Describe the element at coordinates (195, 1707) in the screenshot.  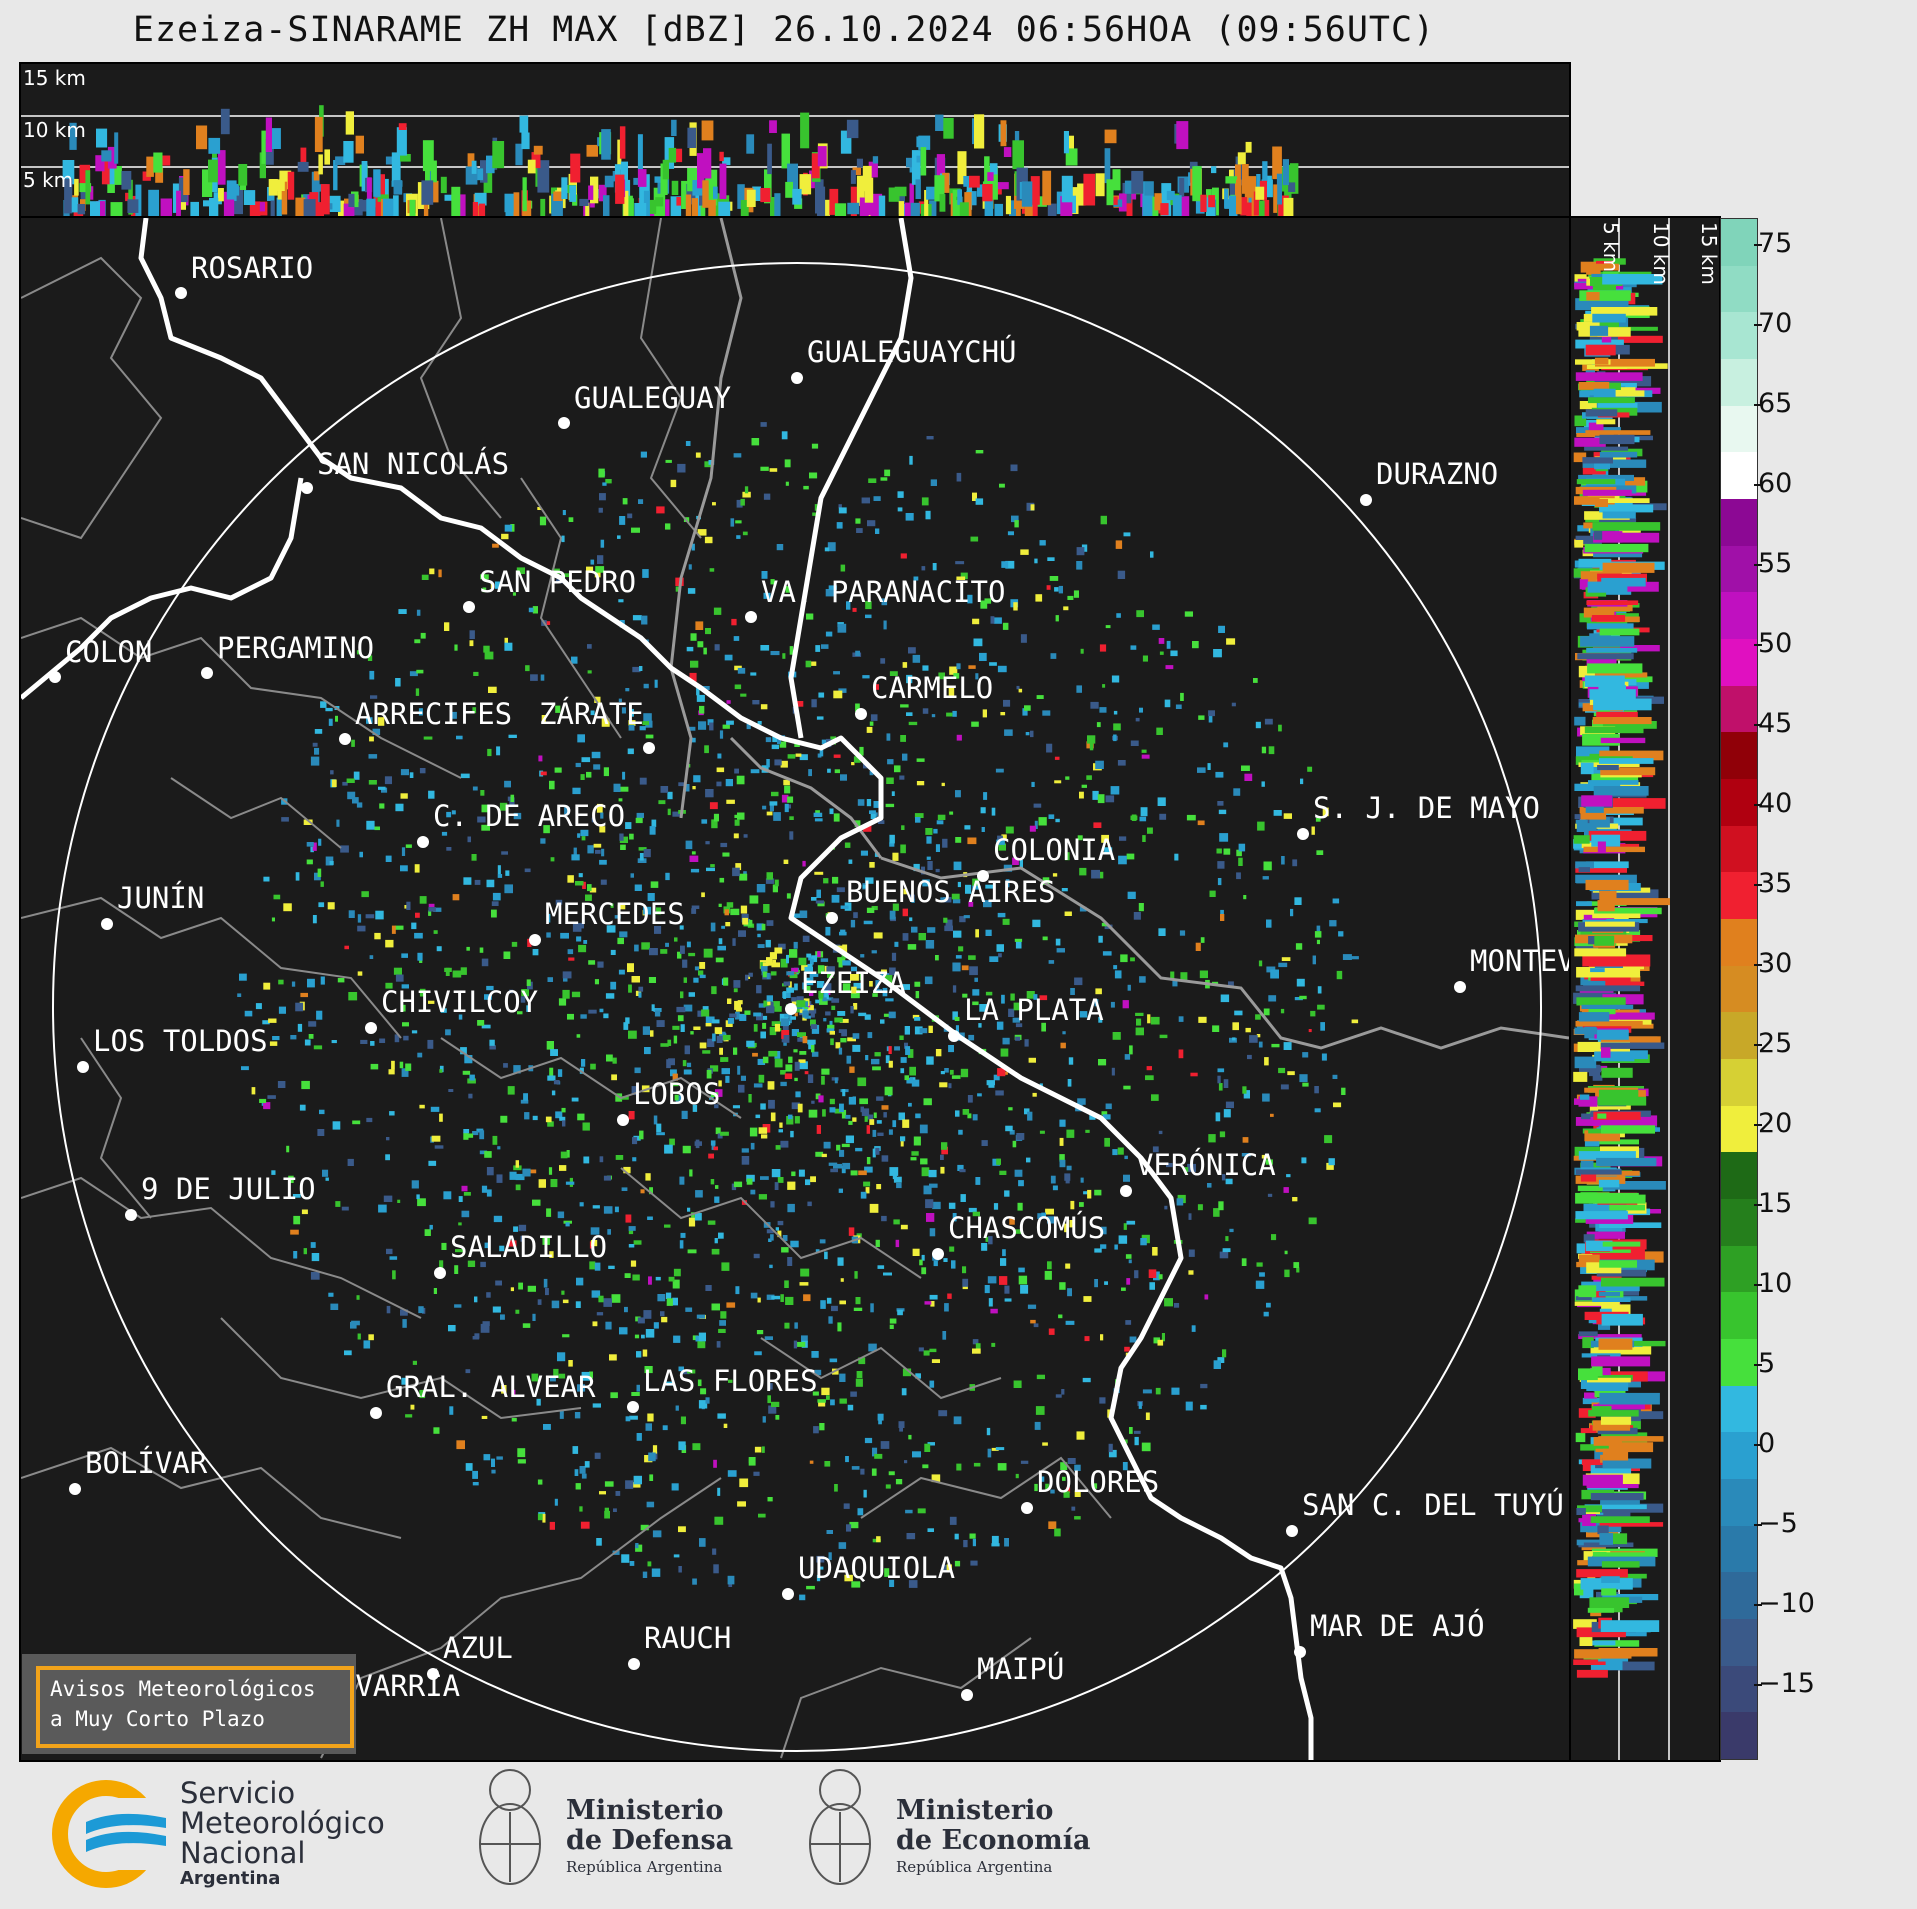
I see `avisos-button: Avisos Meteorológicos a Muy Corto Plazo` at that location.